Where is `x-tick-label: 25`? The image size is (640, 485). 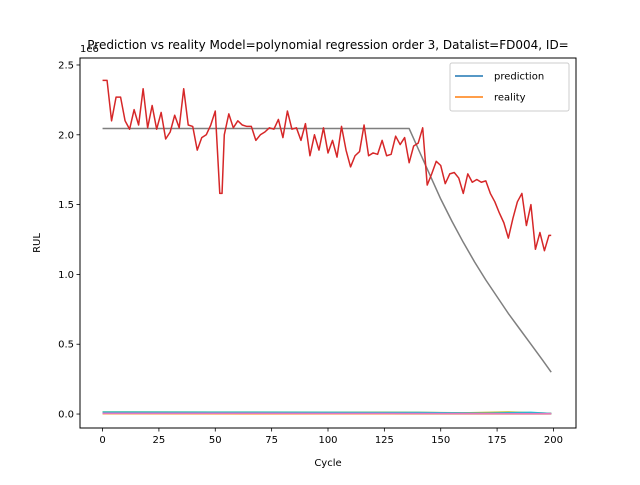 x-tick-label: 25 is located at coordinates (159, 440).